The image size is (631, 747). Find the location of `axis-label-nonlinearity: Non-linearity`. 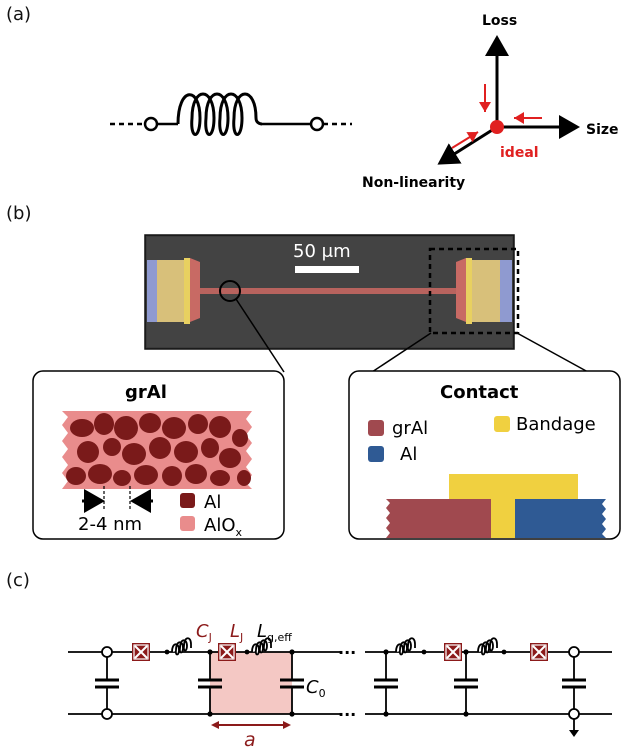

axis-label-nonlinearity: Non-linearity is located at coordinates (413, 183).